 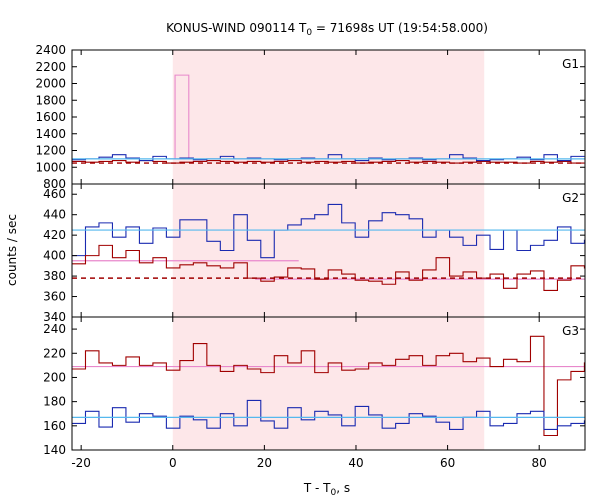 I want to click on chart-title-rest: = 71698s UT (19:54:58.000), so click(x=400, y=28).